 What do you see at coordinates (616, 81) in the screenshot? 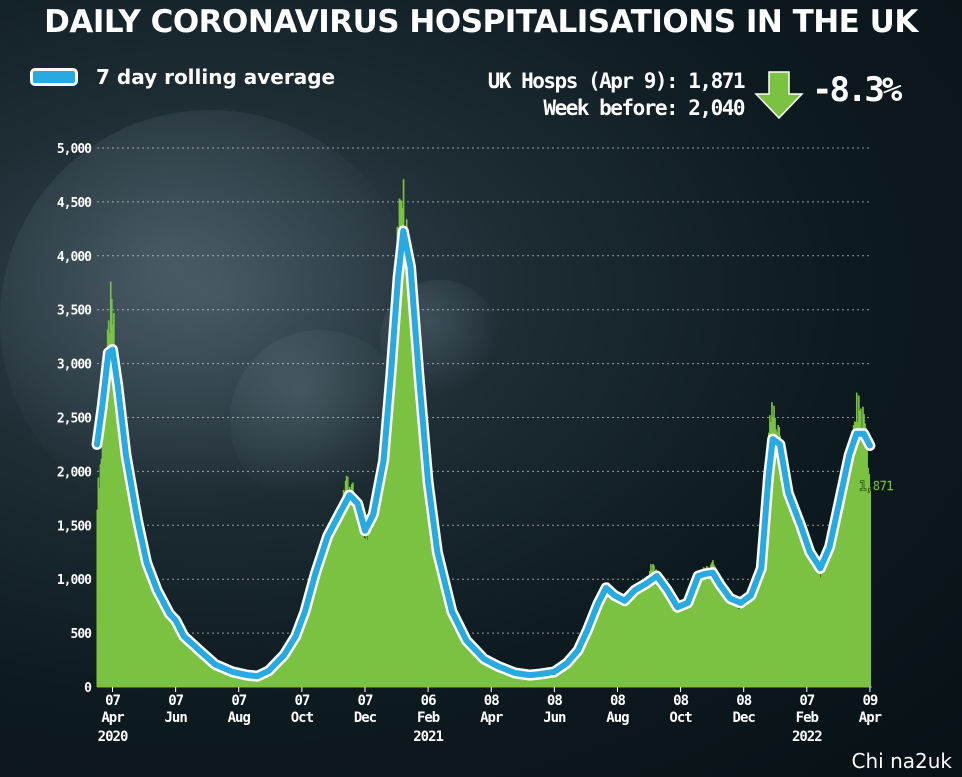
I see `latest-hospitalisations-text: UK Hosps (Apr 9): 1,871` at bounding box center [616, 81].